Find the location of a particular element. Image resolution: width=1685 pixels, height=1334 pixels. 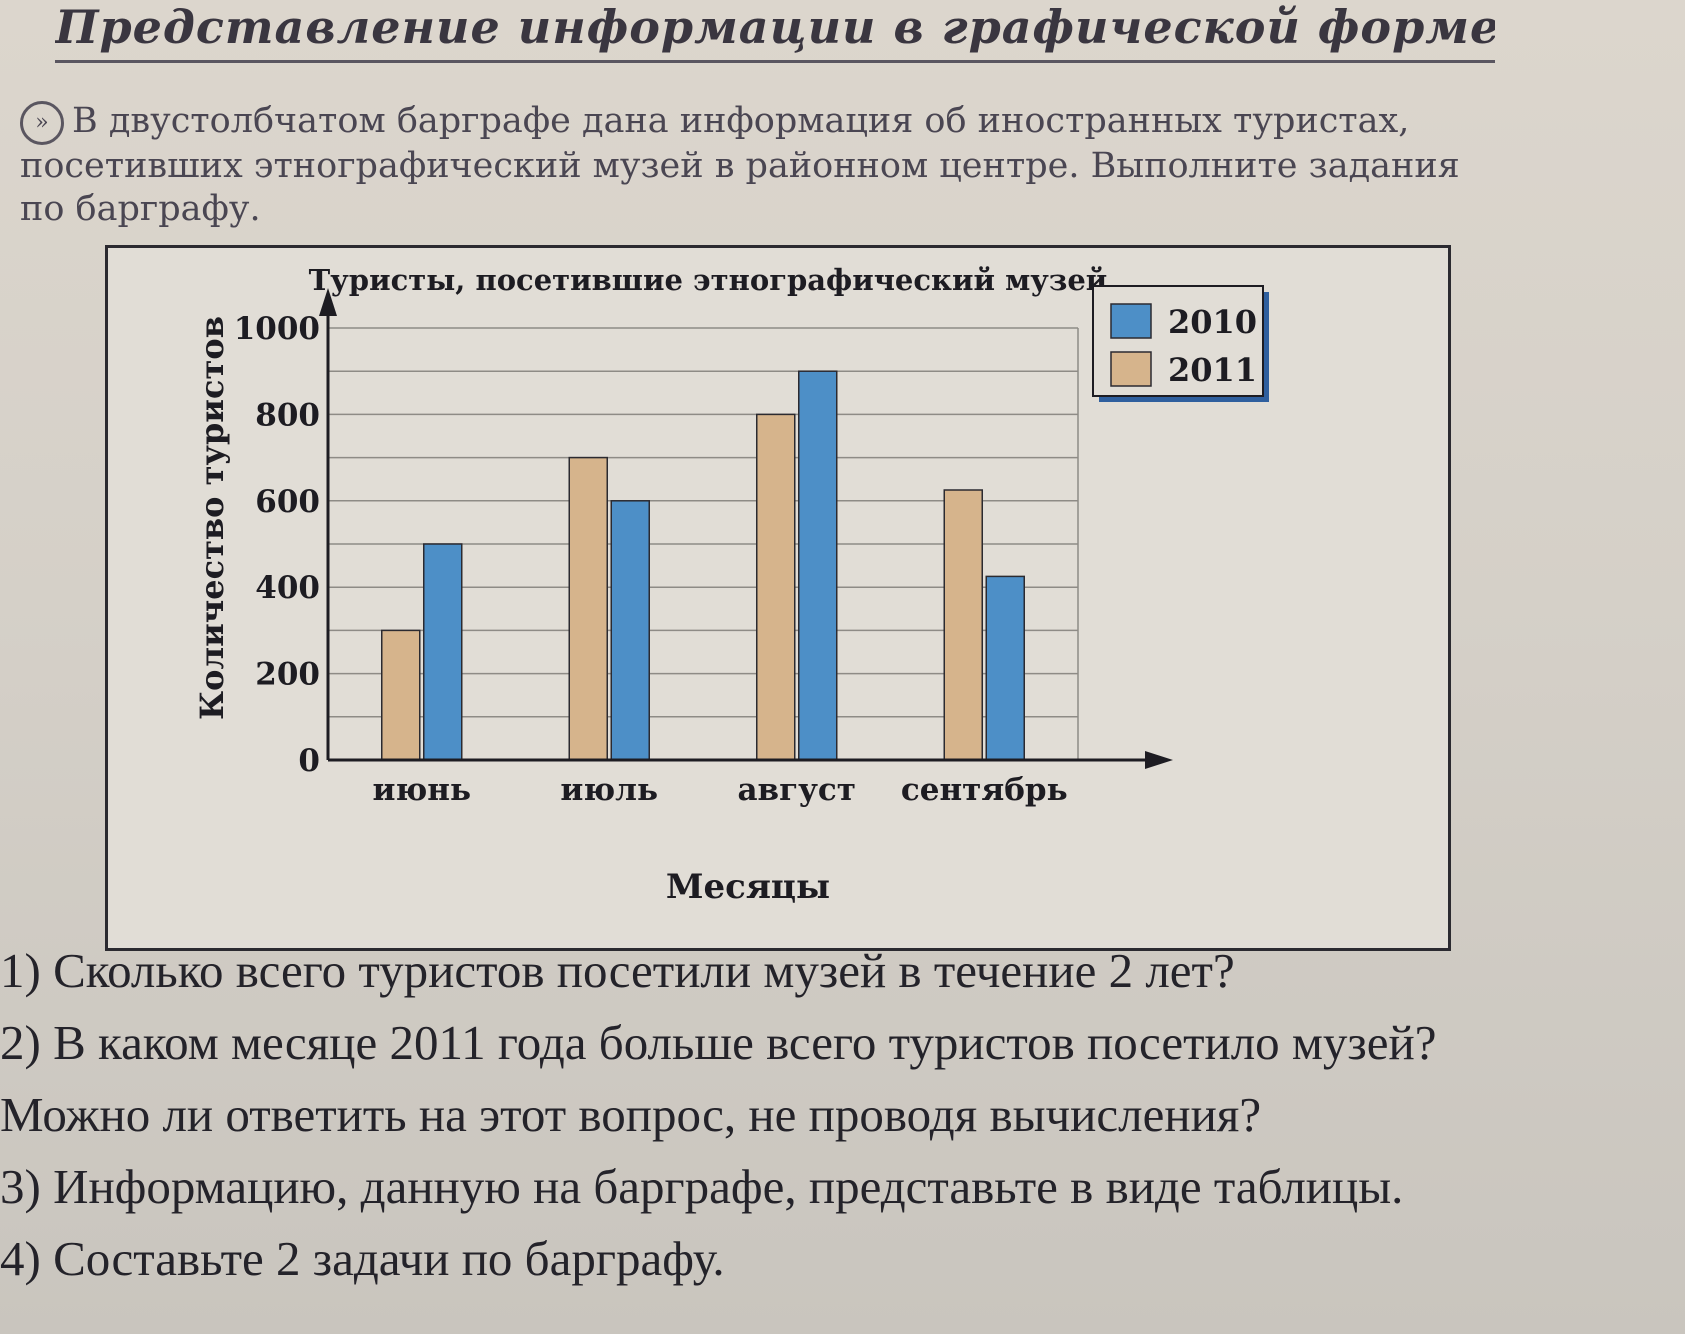

x-axis-label: Месяцы is located at coordinates (748, 887).